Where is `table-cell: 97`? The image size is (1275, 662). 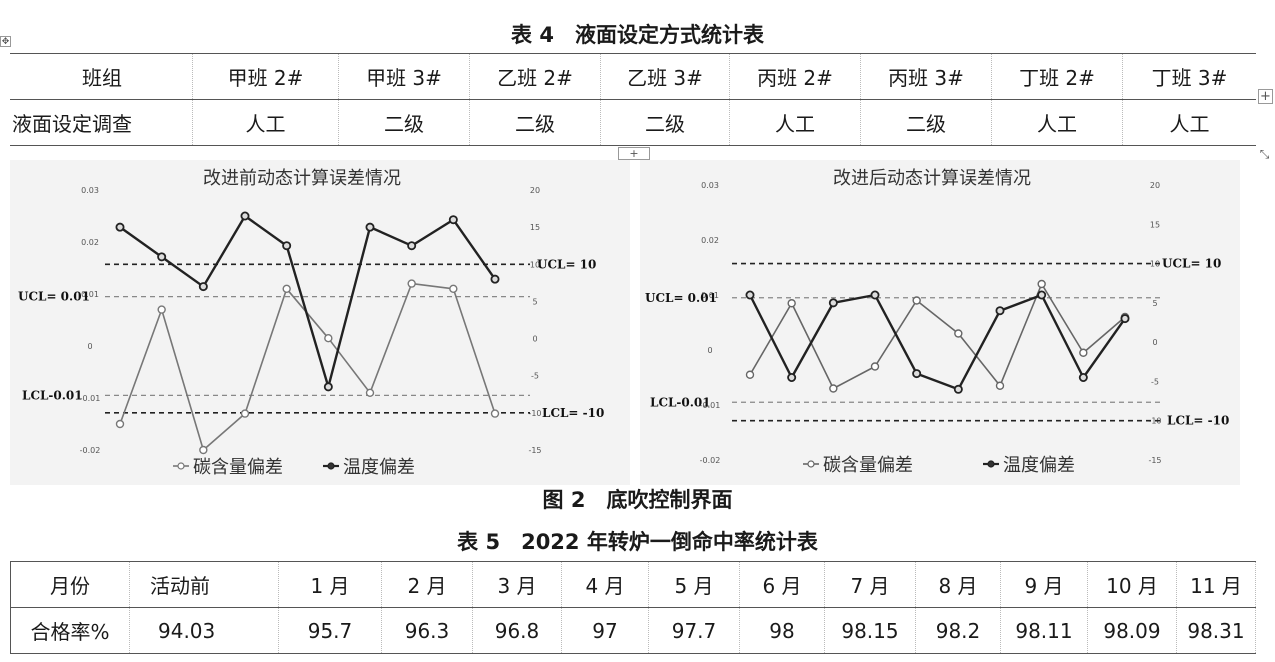
table-cell: 97 is located at coordinates (605, 630).